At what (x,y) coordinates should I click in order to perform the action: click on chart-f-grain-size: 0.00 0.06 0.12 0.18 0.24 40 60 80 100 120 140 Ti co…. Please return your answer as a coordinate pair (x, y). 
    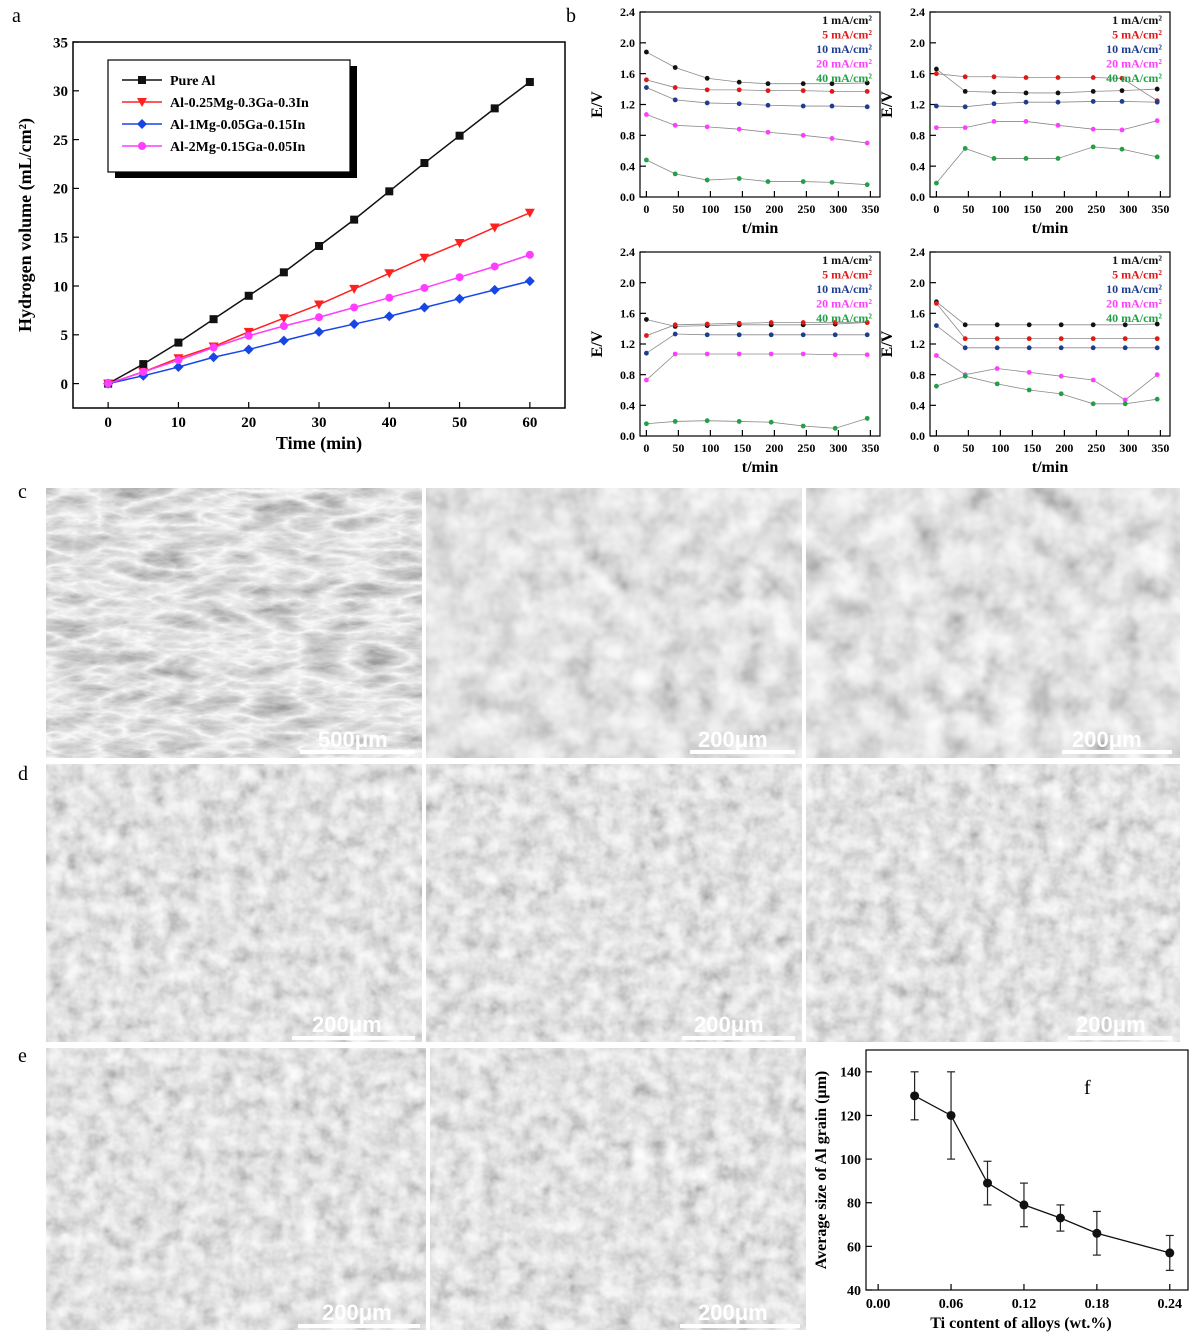
    Looking at the image, I should click on (1001, 1190).